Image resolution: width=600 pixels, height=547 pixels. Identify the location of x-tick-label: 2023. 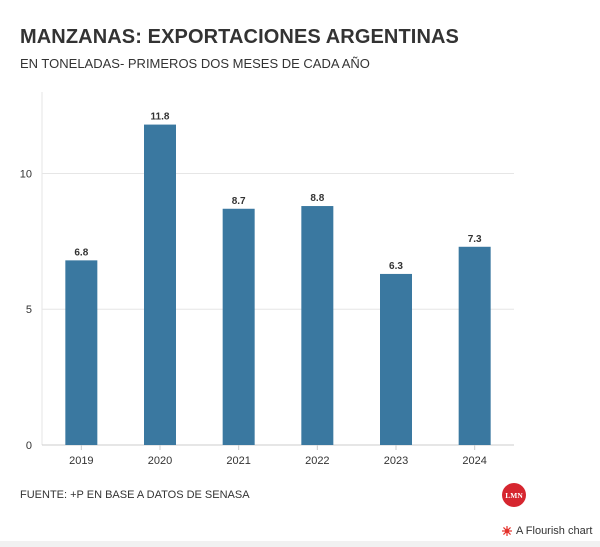
(396, 461).